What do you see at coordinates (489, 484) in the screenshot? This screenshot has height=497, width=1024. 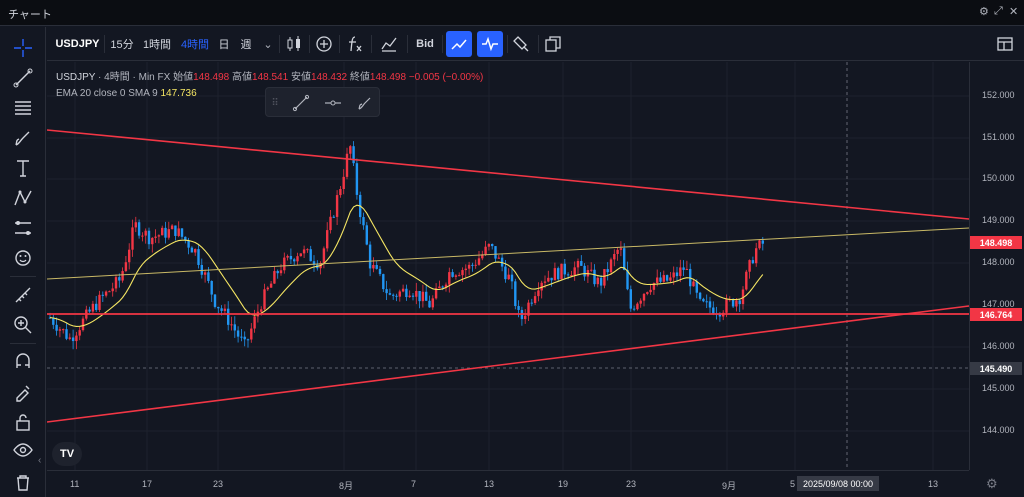 I see `time-tick-label: 13` at bounding box center [489, 484].